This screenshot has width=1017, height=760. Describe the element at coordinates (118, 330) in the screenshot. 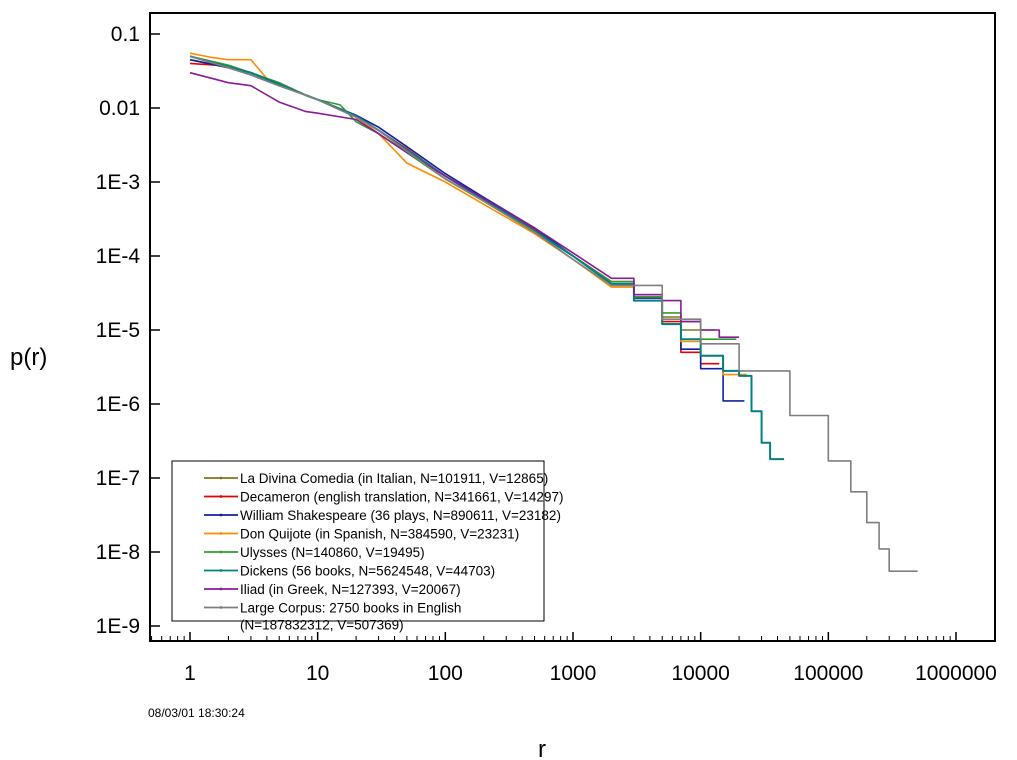

I see `y-tick-label: 1E-5` at that location.